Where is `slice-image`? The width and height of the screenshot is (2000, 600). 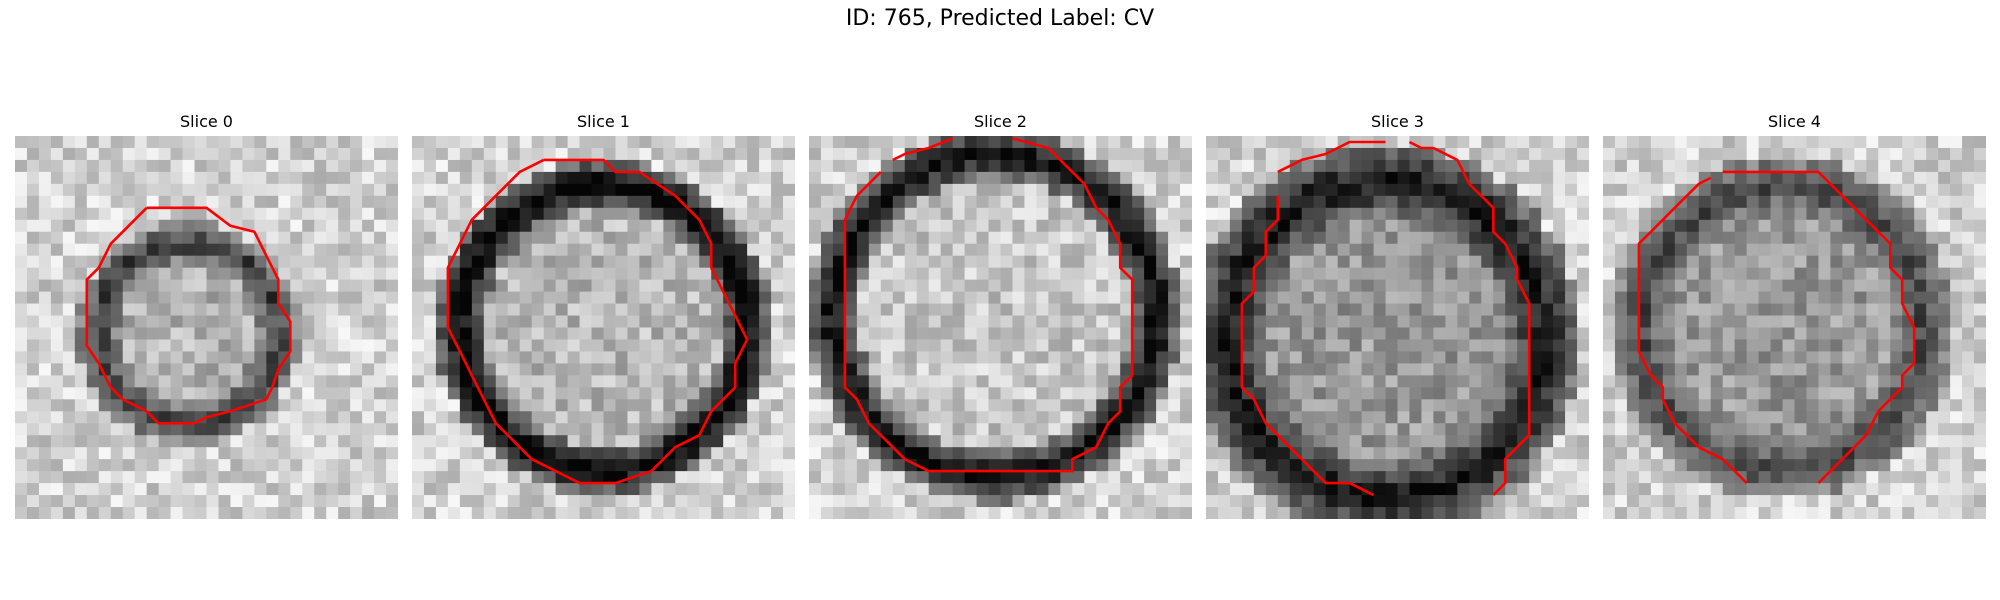
slice-image is located at coordinates (603, 327).